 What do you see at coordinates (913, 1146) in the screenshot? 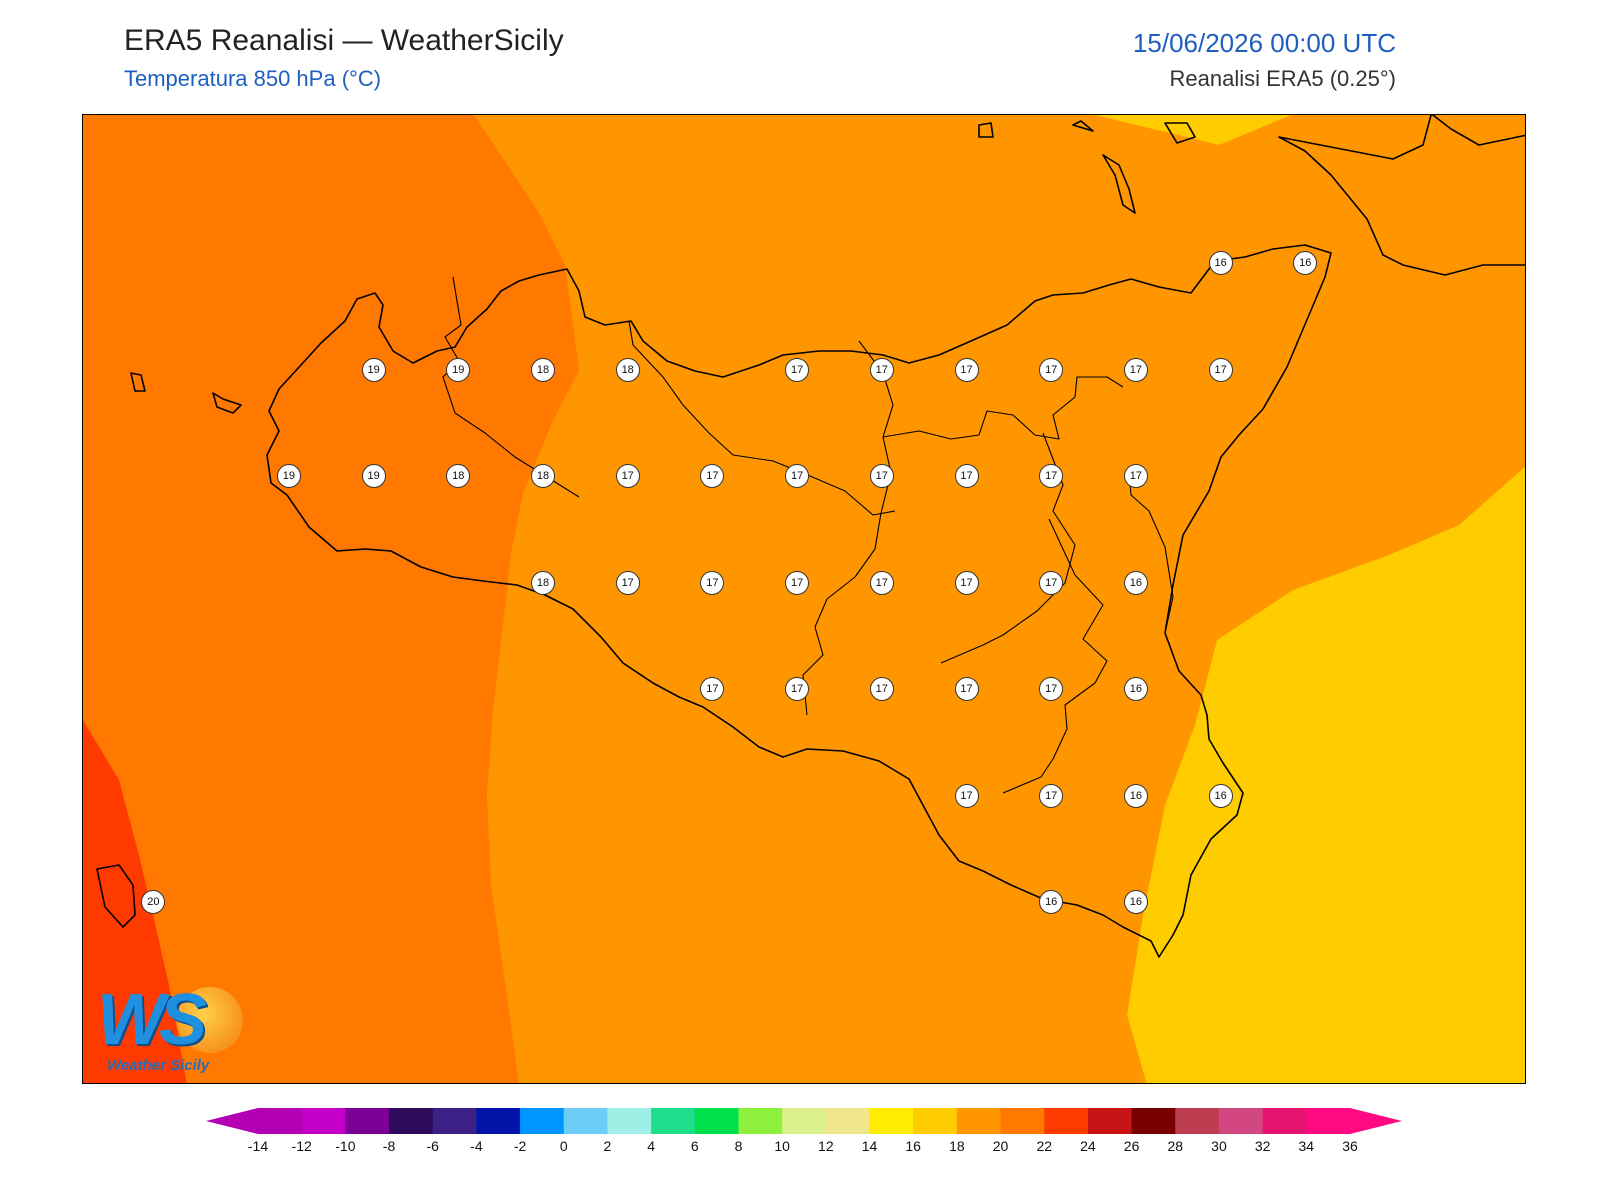
I see `colorbar-tick-label: 16` at bounding box center [913, 1146].